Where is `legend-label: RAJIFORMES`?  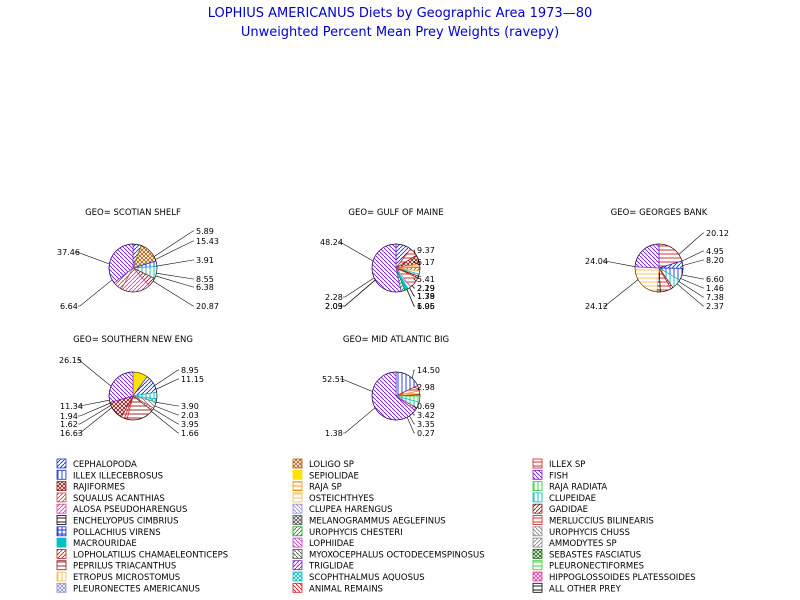
legend-label: RAJIFORMES is located at coordinates (99, 488).